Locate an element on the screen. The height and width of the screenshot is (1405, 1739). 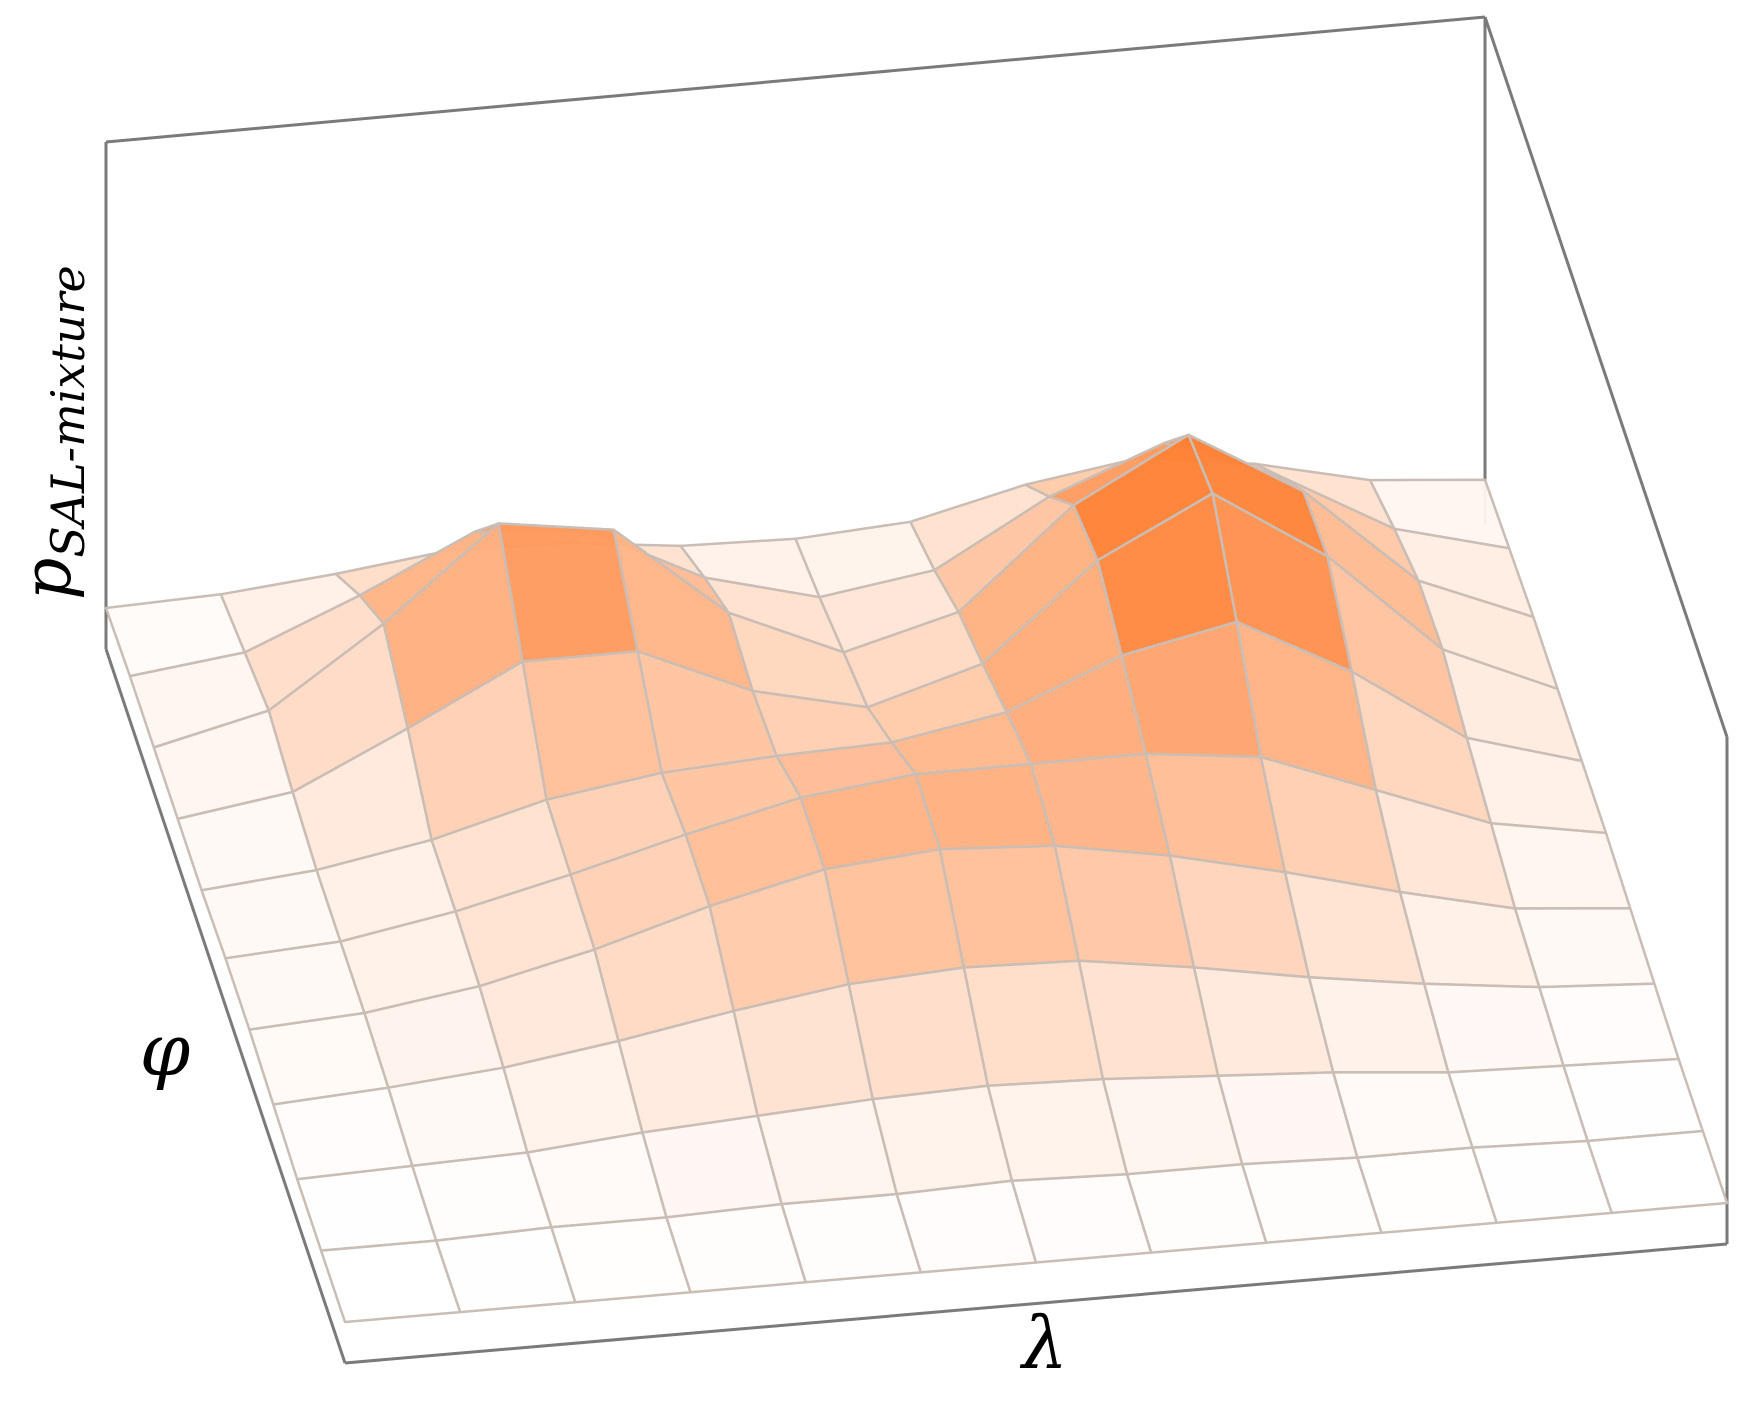
y-axis-label: φ is located at coordinates (165, 1050).